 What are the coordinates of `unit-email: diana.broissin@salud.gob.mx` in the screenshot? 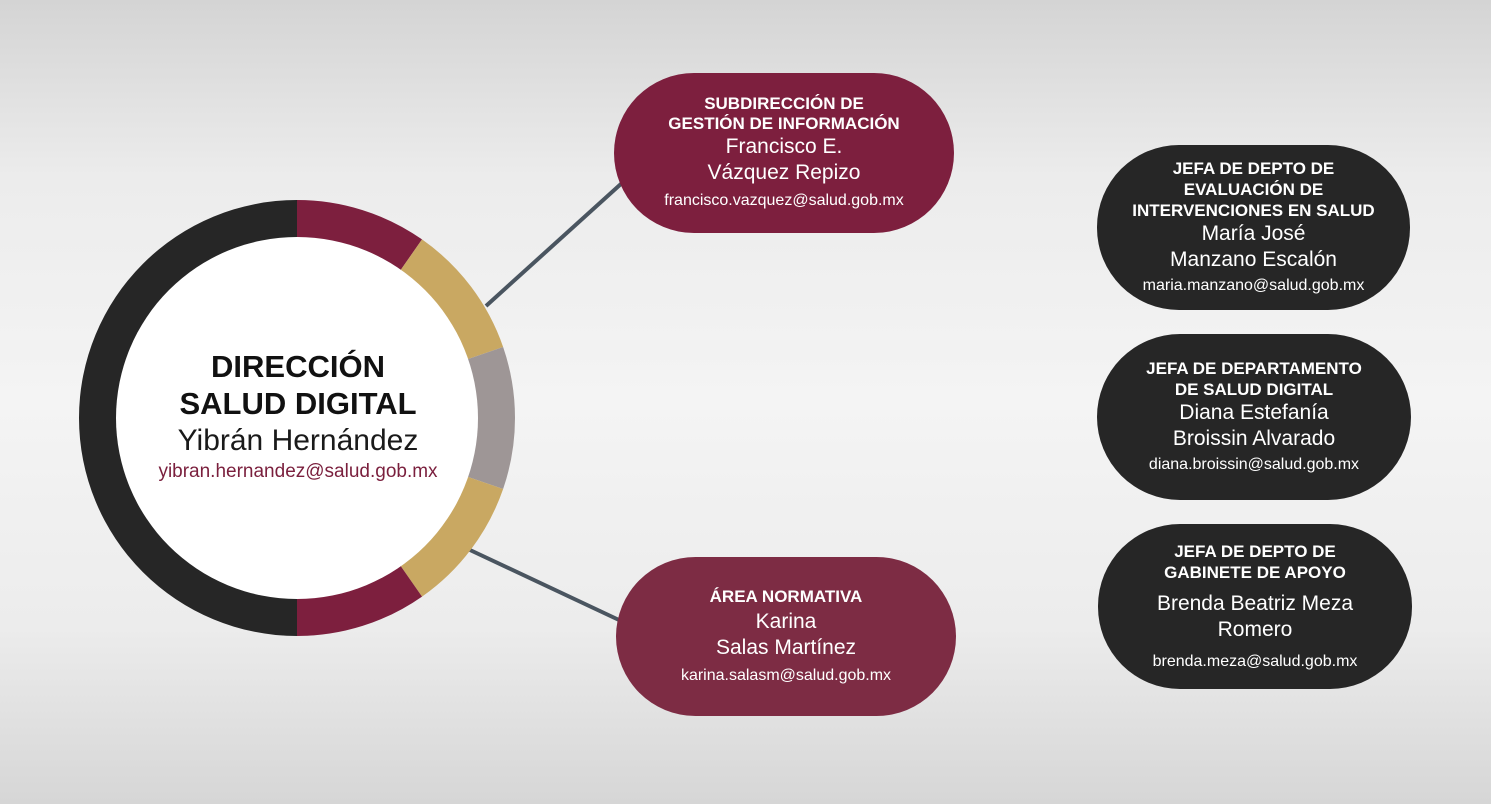 It's located at (1254, 464).